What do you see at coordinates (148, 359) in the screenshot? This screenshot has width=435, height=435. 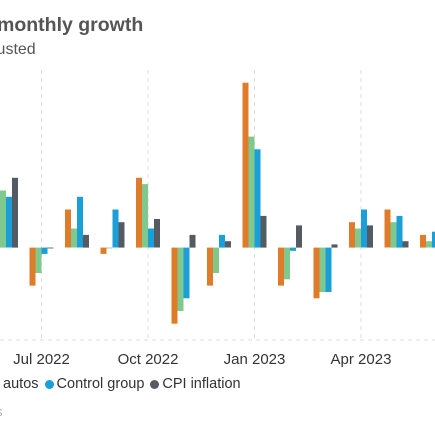 I see `x-tick-label-1: Oct 2022` at bounding box center [148, 359].